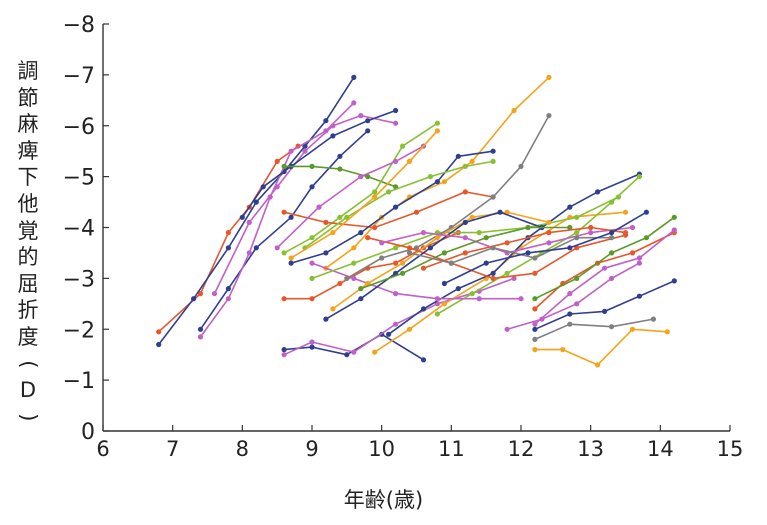  I want to click on y-axis-label-char: ), so click(28, 417).